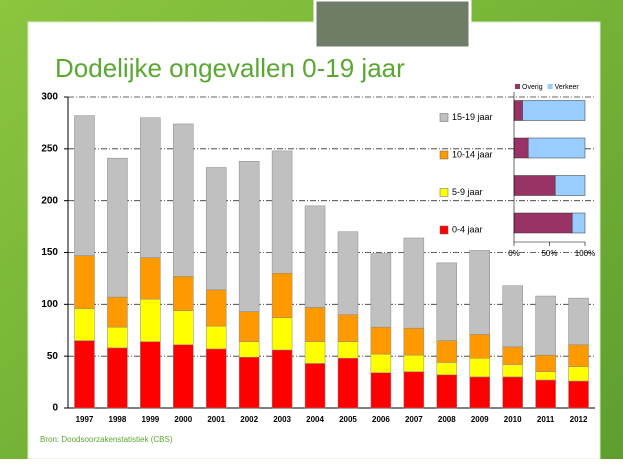 Image resolution: width=623 pixels, height=464 pixels. What do you see at coordinates (585, 253) in the screenshot?
I see `inset-x-tick-label: 100%` at bounding box center [585, 253].